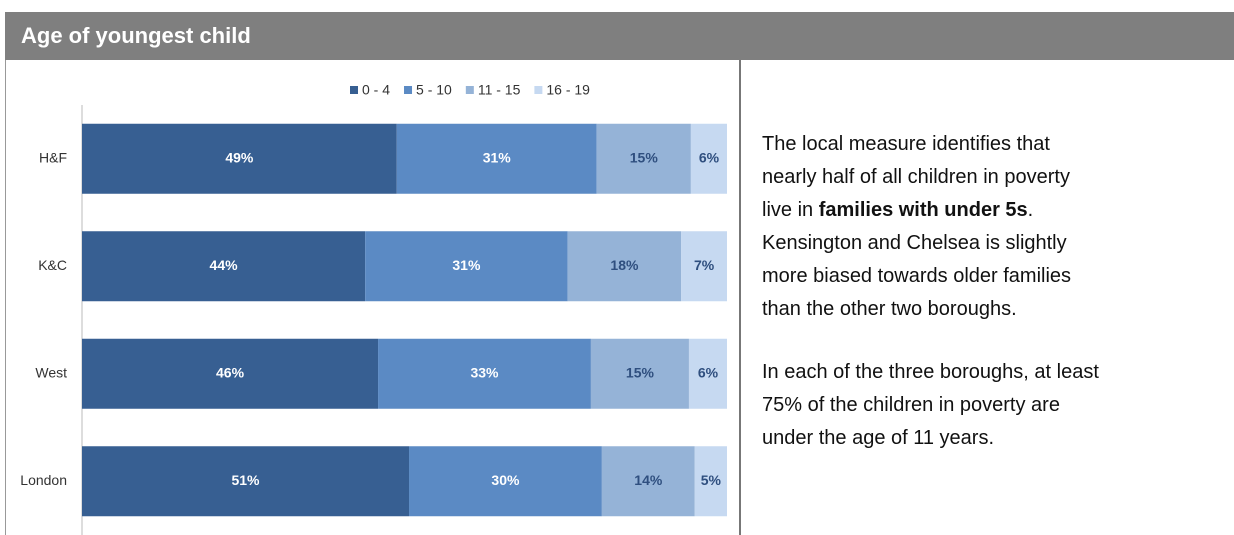 This screenshot has height=535, width=1234. I want to click on value-label: 51%, so click(245, 480).